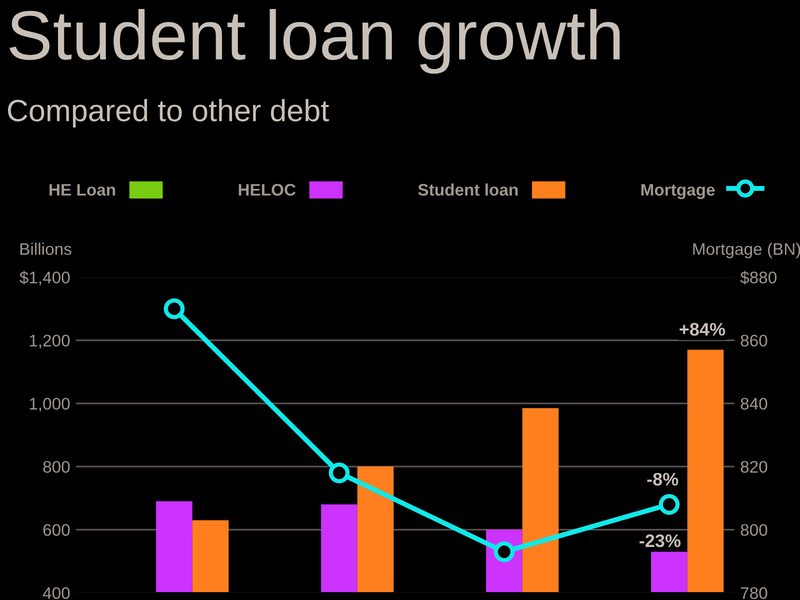  Describe the element at coordinates (46, 248) in the screenshot. I see `y-axis-title: Billions` at that location.